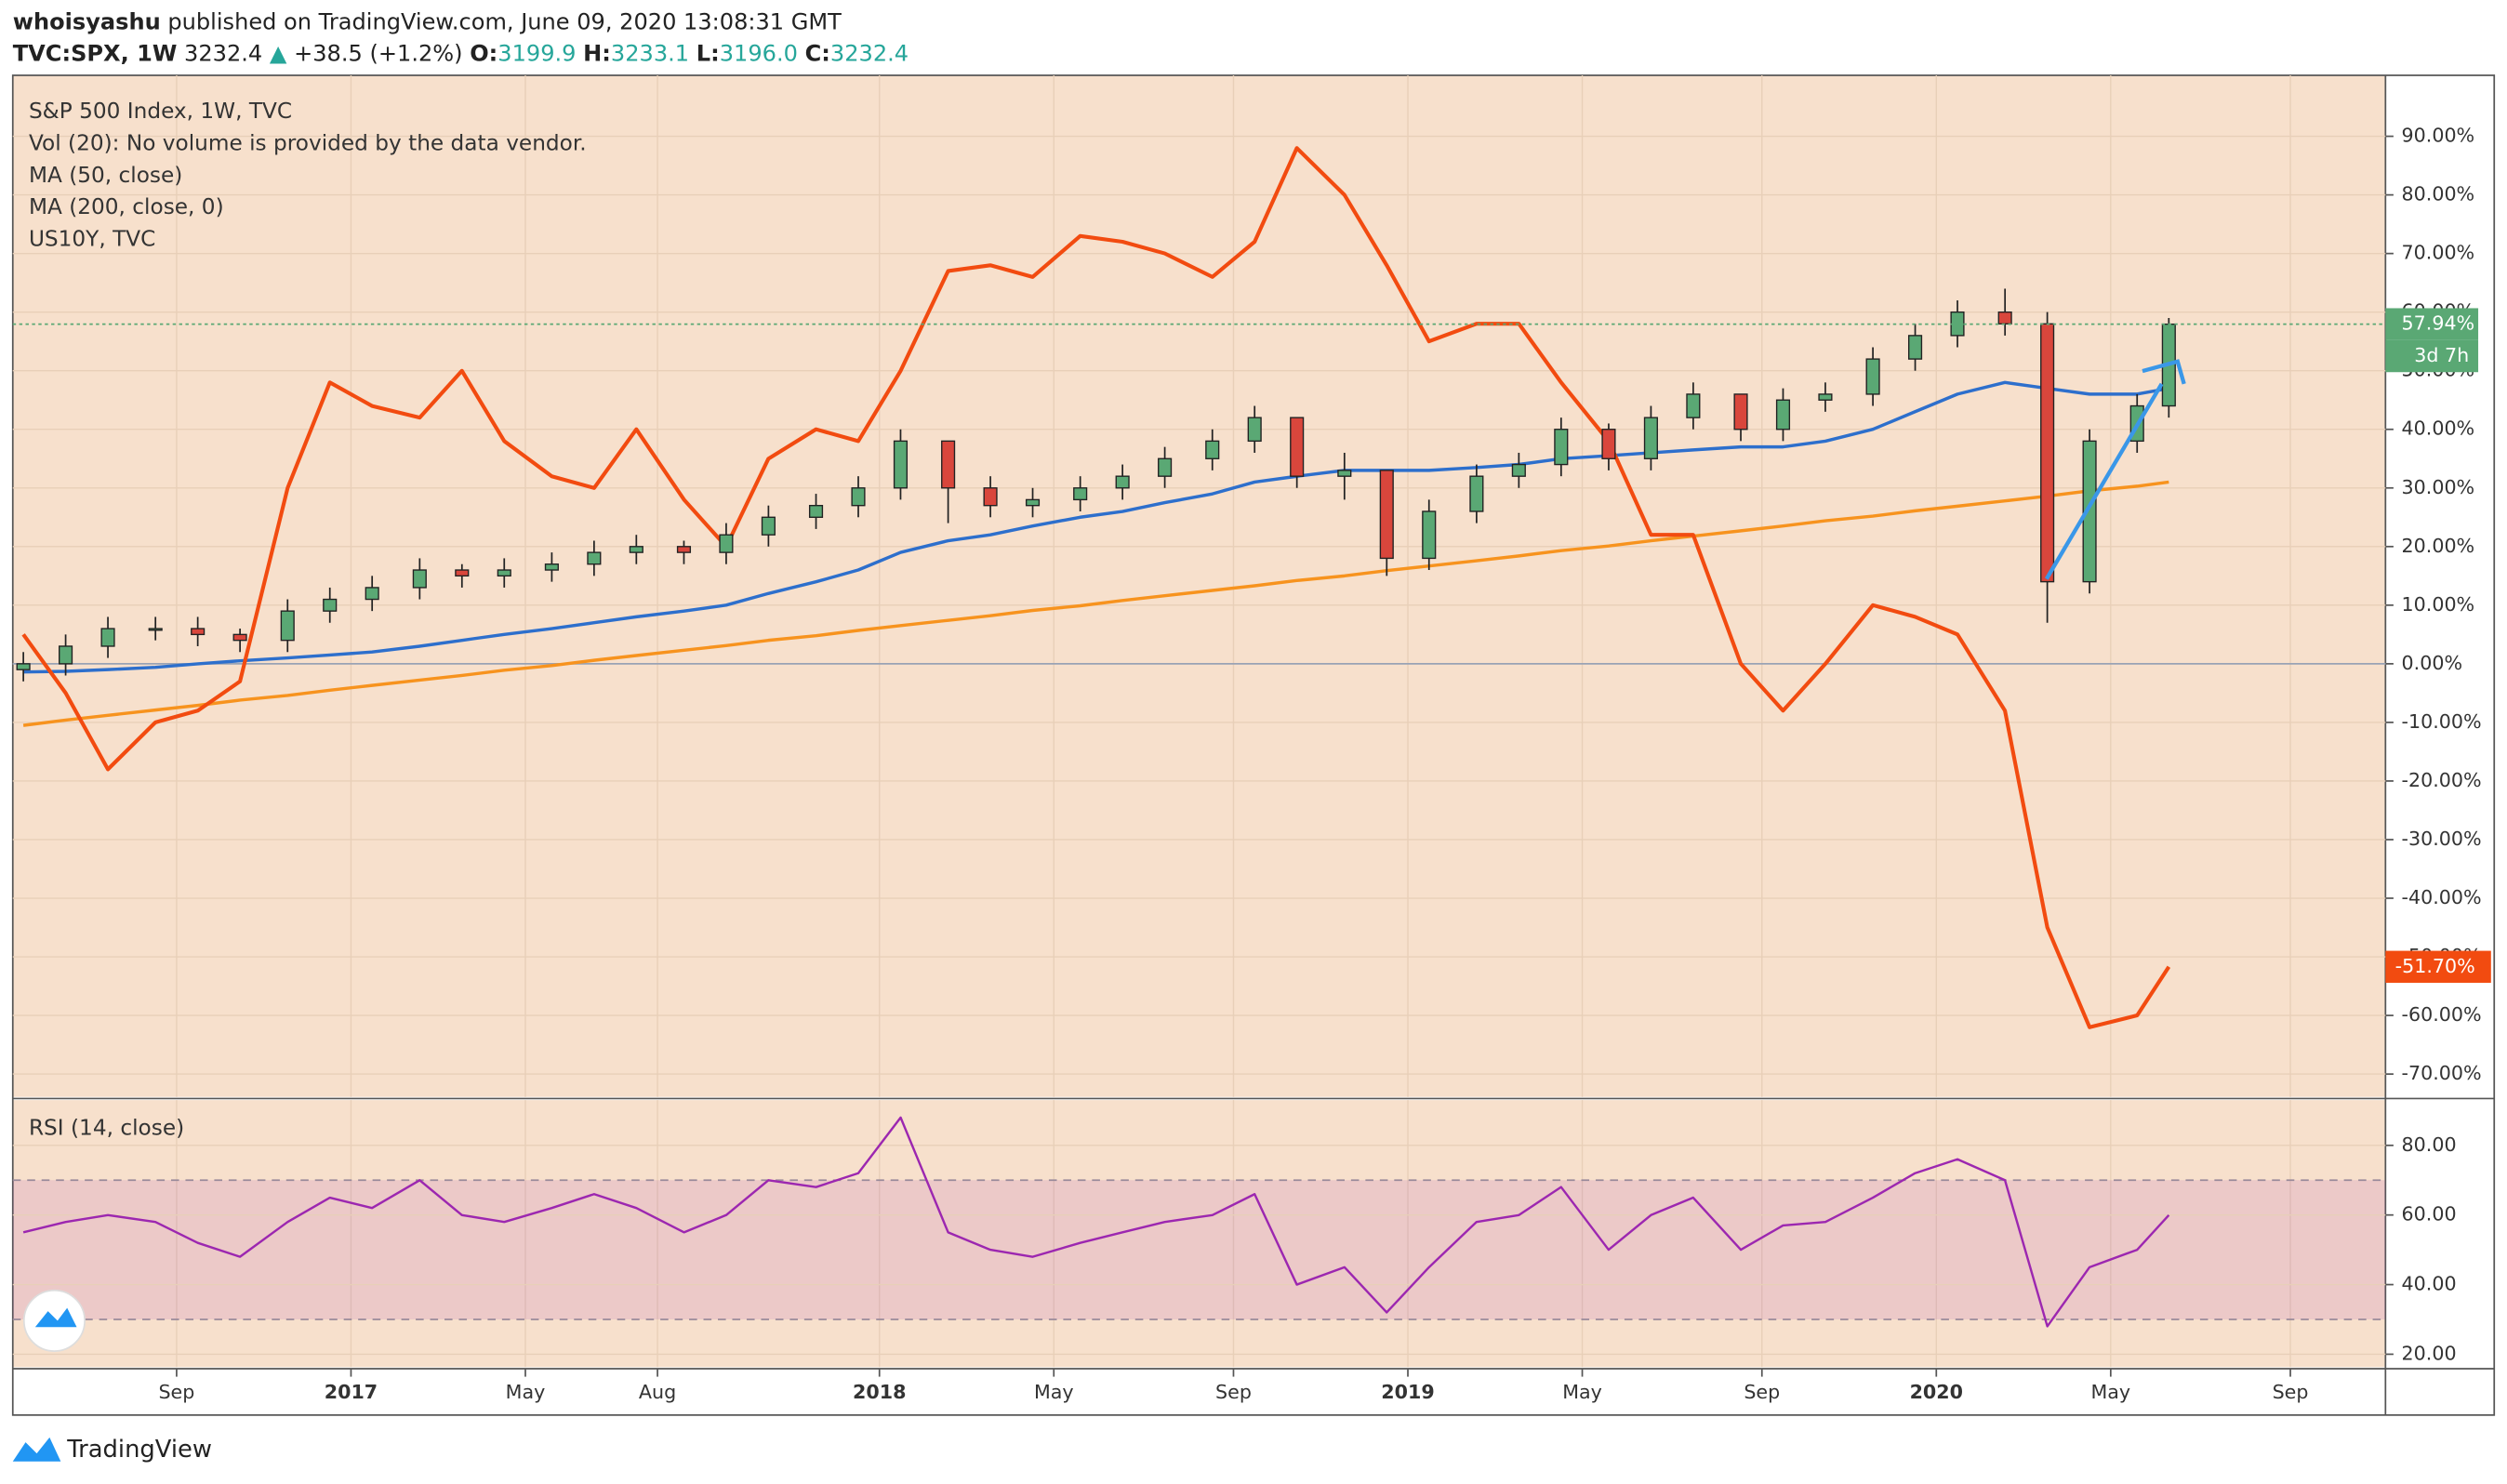  Describe the element at coordinates (92, 239) in the screenshot. I see `legend-entry: US10Y, TVC` at that location.